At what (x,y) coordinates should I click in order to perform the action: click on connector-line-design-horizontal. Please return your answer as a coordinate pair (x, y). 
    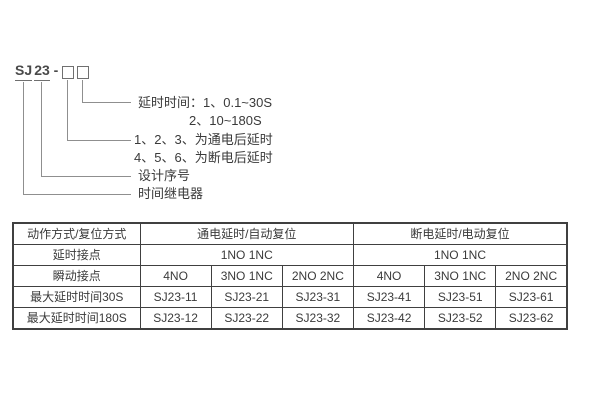
    Looking at the image, I should click on (86, 176).